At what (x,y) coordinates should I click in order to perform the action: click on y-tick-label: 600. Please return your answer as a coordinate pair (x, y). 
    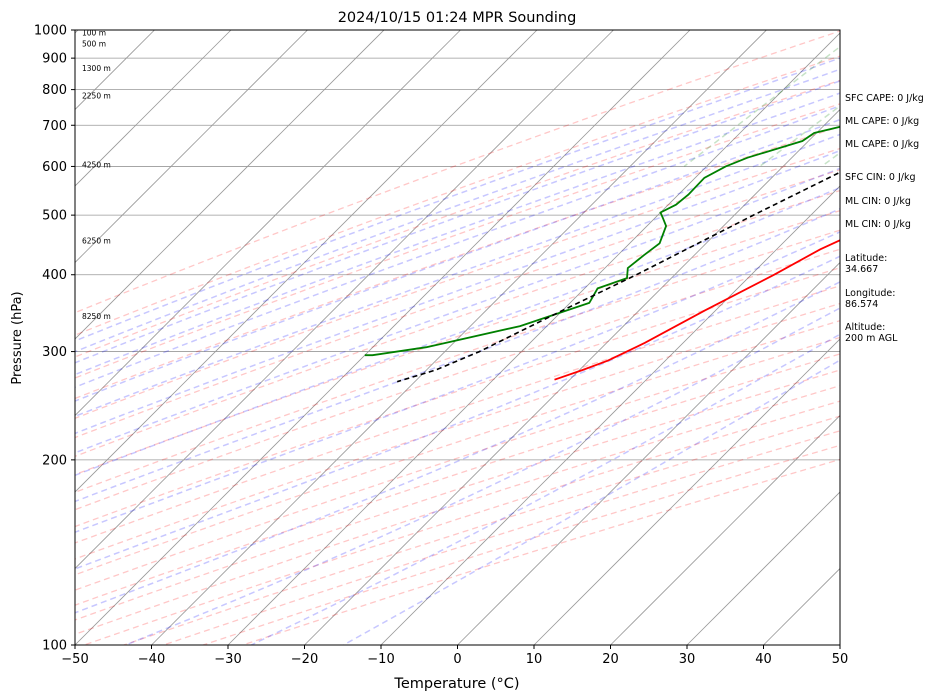
    Looking at the image, I should click on (54, 167).